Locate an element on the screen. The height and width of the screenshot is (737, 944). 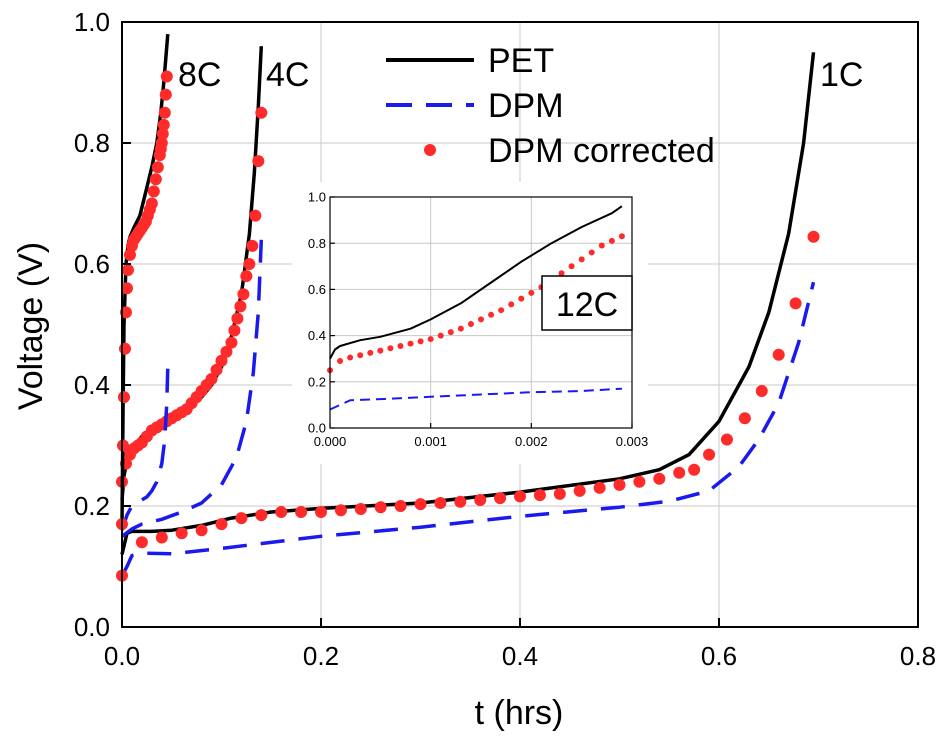
inset-series is located at coordinates (476, 308).